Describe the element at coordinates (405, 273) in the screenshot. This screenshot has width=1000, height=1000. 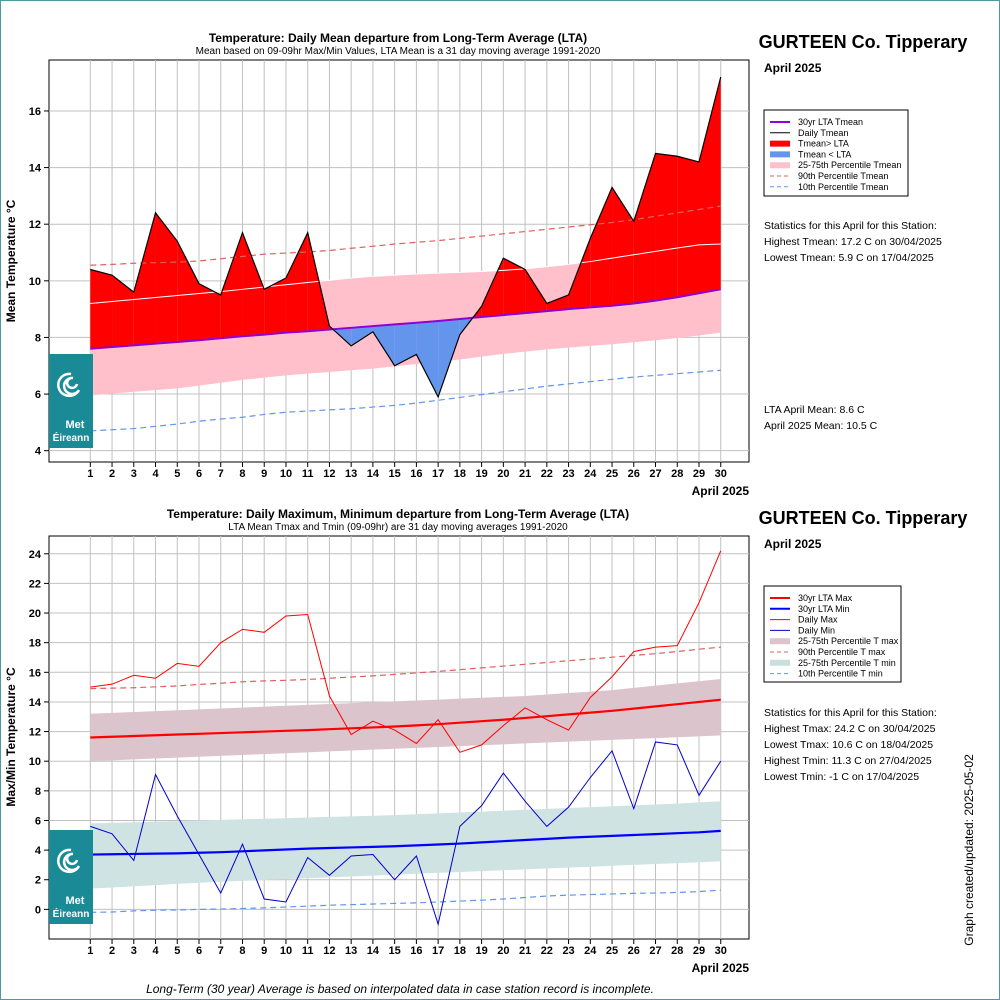
I see `percentile-75-edge` at that location.